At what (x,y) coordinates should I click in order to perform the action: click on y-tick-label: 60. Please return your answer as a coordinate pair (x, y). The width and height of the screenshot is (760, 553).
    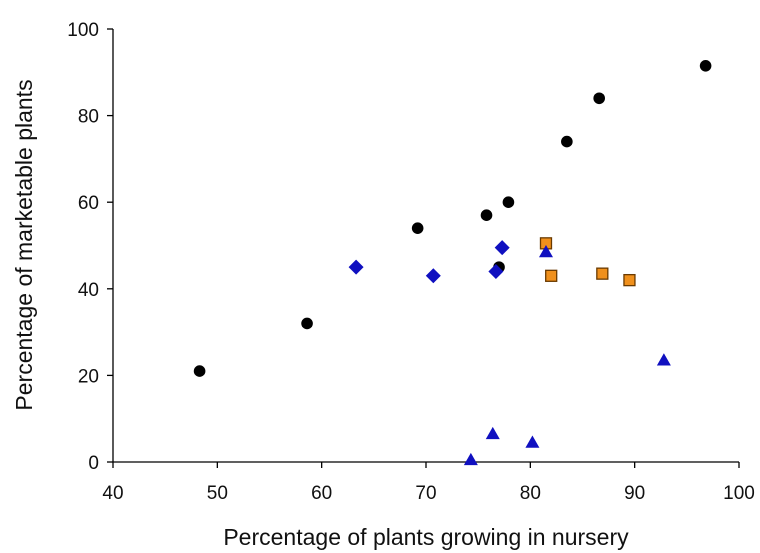
    Looking at the image, I should click on (88, 203).